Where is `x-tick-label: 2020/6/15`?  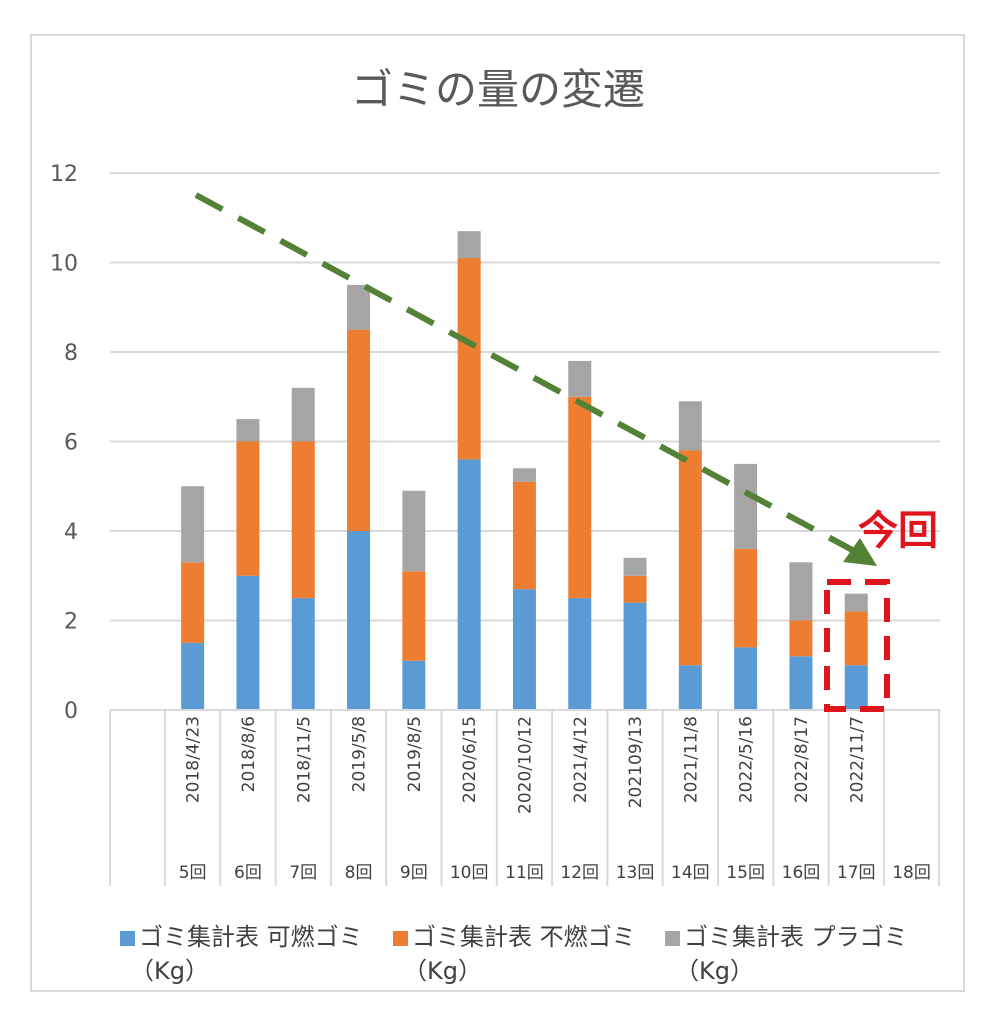
x-tick-label: 2020/6/15 is located at coordinates (470, 759).